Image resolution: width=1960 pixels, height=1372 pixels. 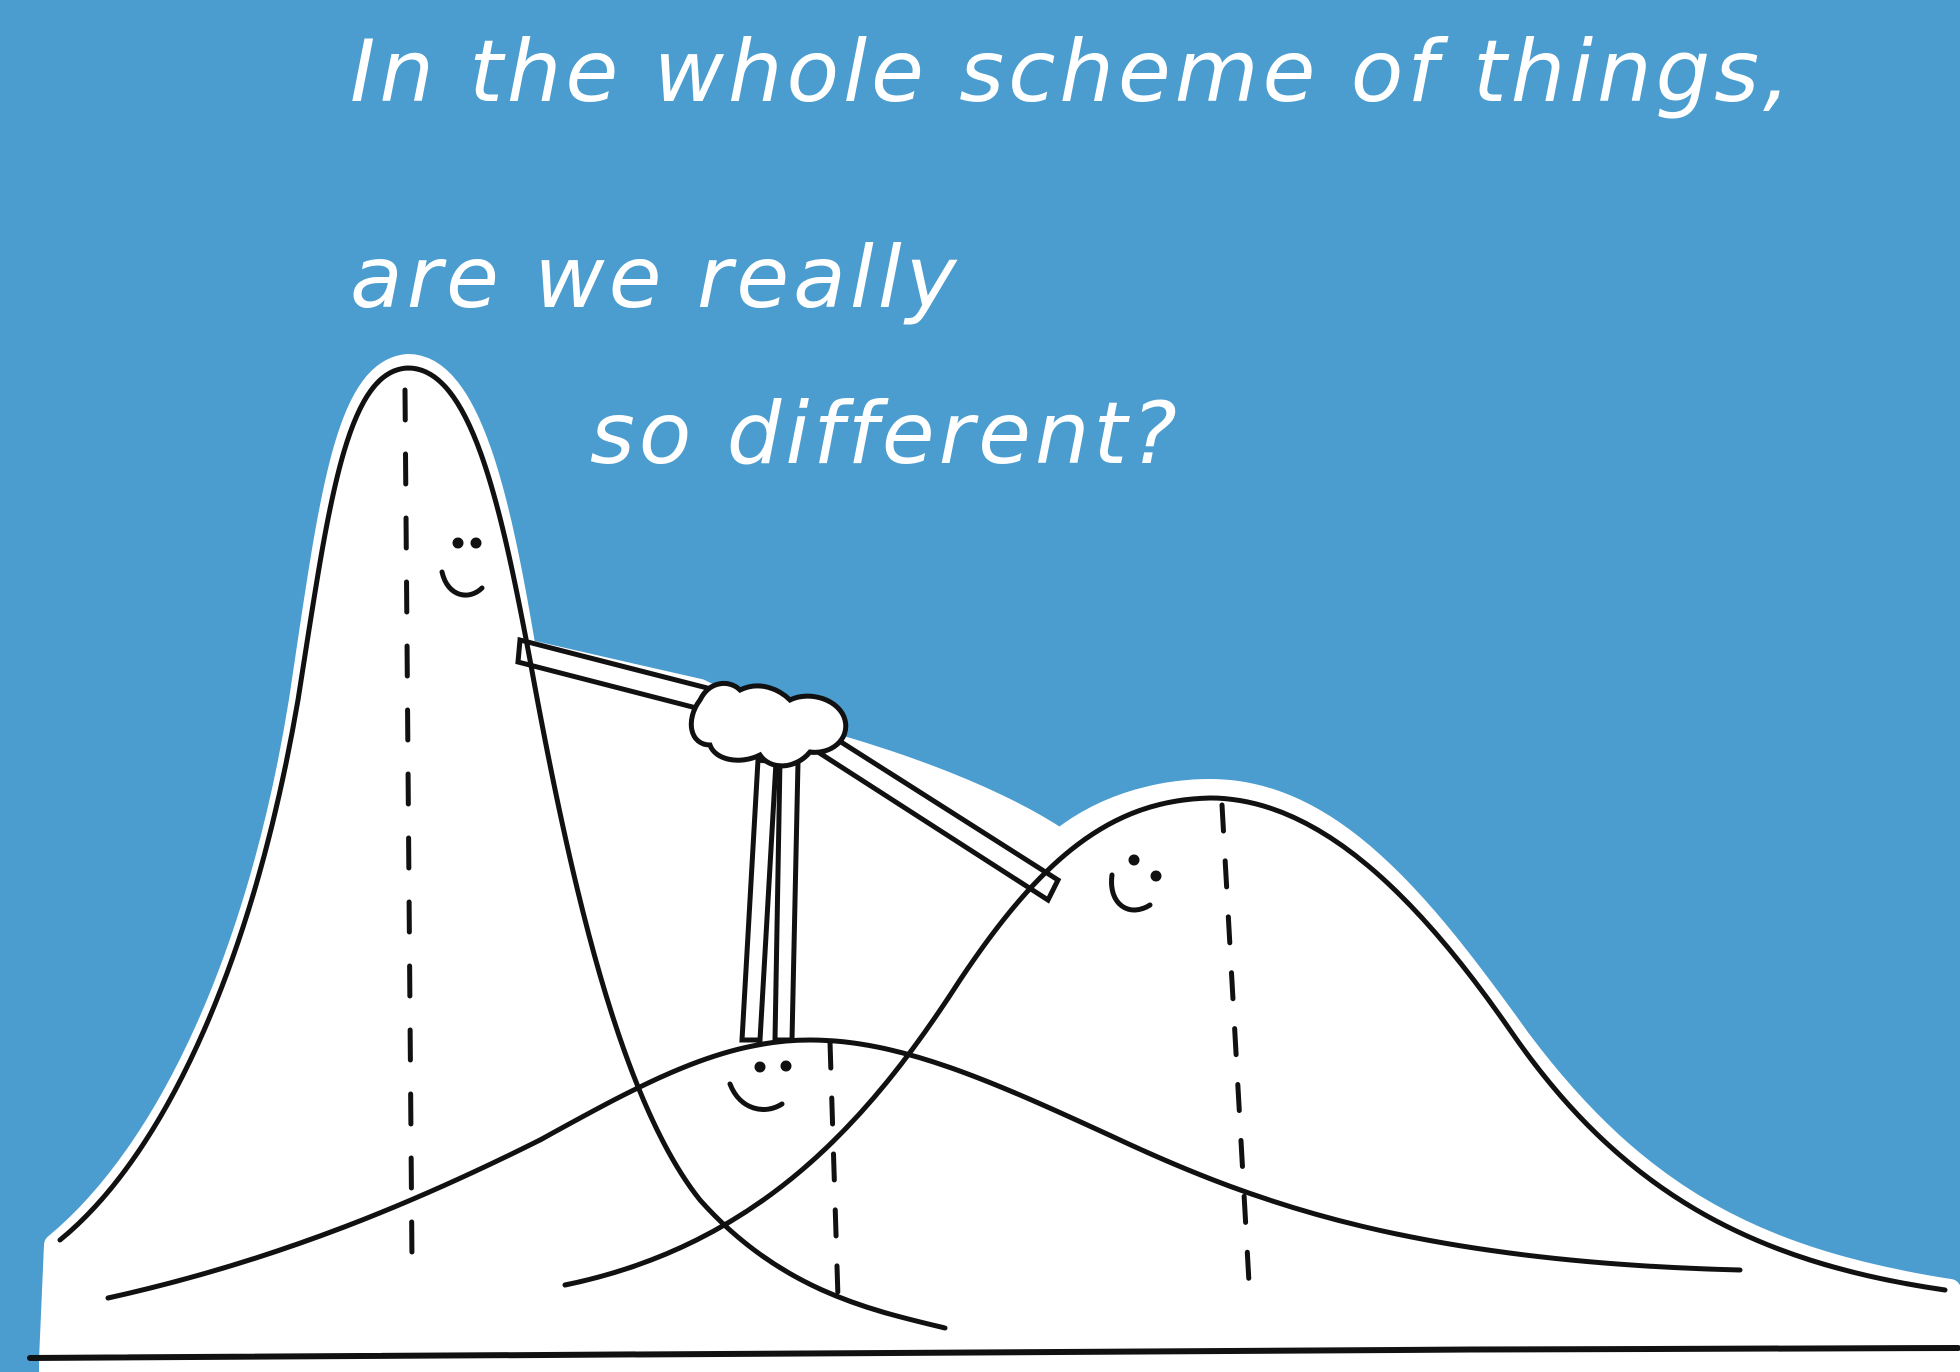 What do you see at coordinates (655, 278) in the screenshot?
I see `caption-line-2: are we really` at bounding box center [655, 278].